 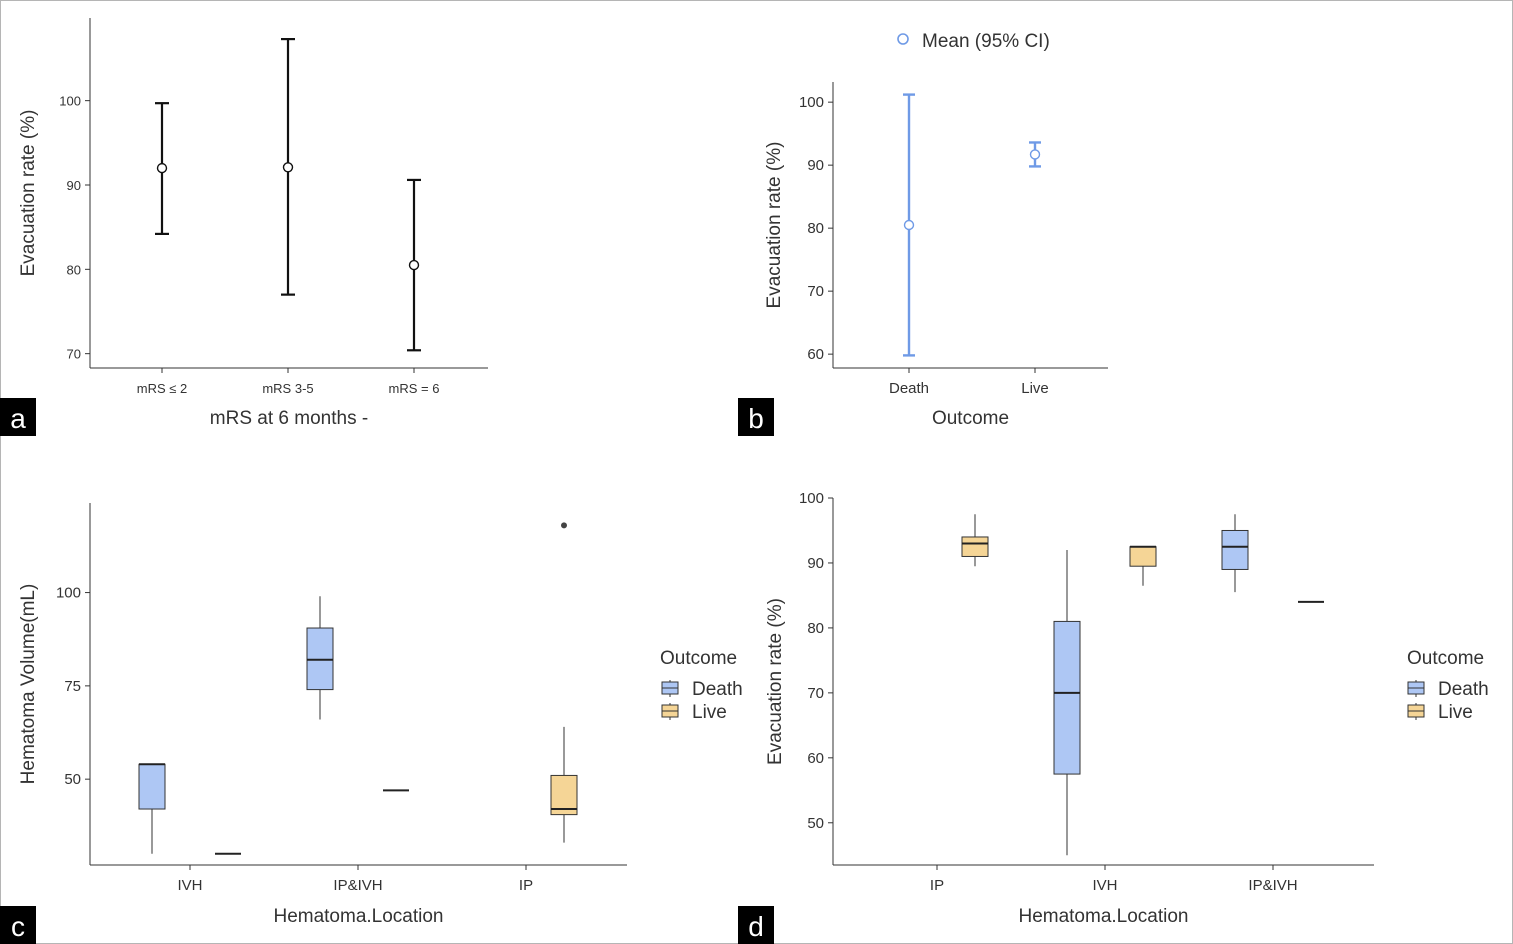 I want to click on panel-label-a: a, so click(x=18, y=418).